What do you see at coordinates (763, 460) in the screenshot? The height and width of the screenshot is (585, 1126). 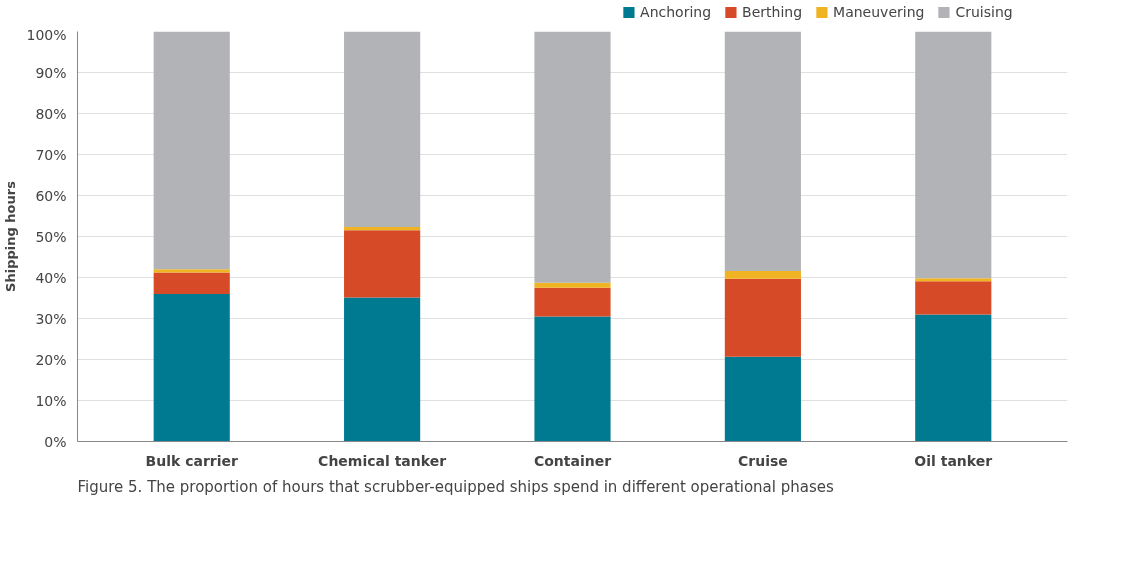 I see `x-tick-label: Cruise` at bounding box center [763, 460].